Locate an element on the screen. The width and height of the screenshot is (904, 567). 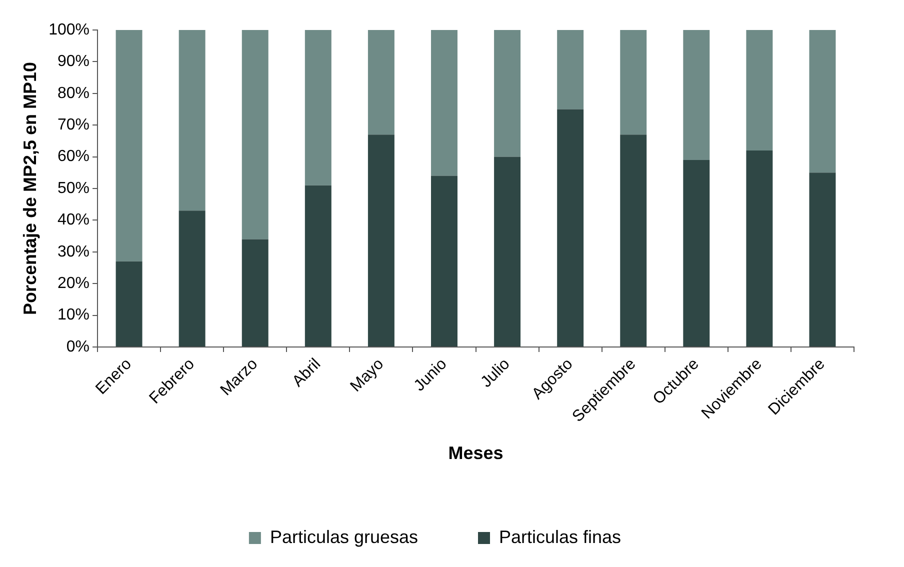
y-tick-label: 70% is located at coordinates (73, 125).